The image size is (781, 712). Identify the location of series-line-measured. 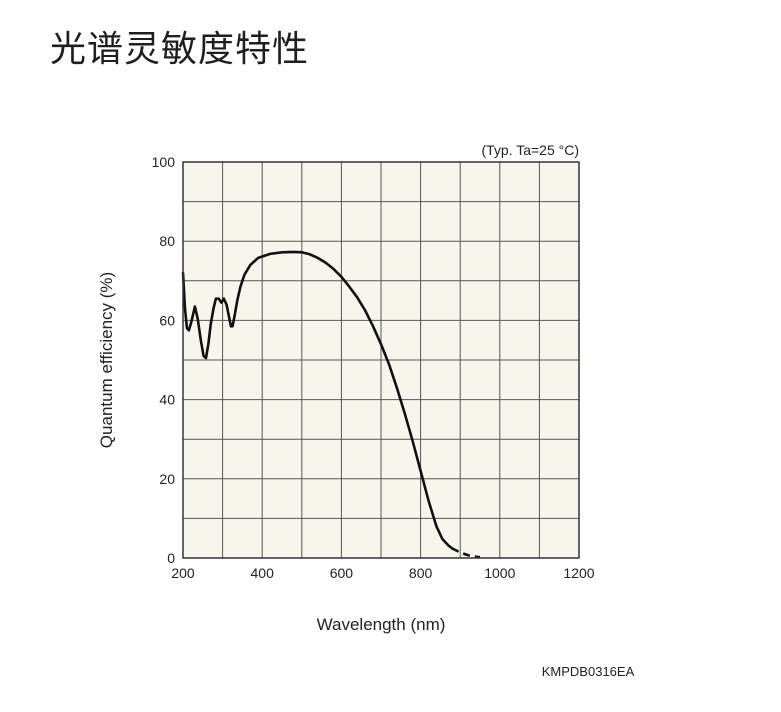
(317, 400).